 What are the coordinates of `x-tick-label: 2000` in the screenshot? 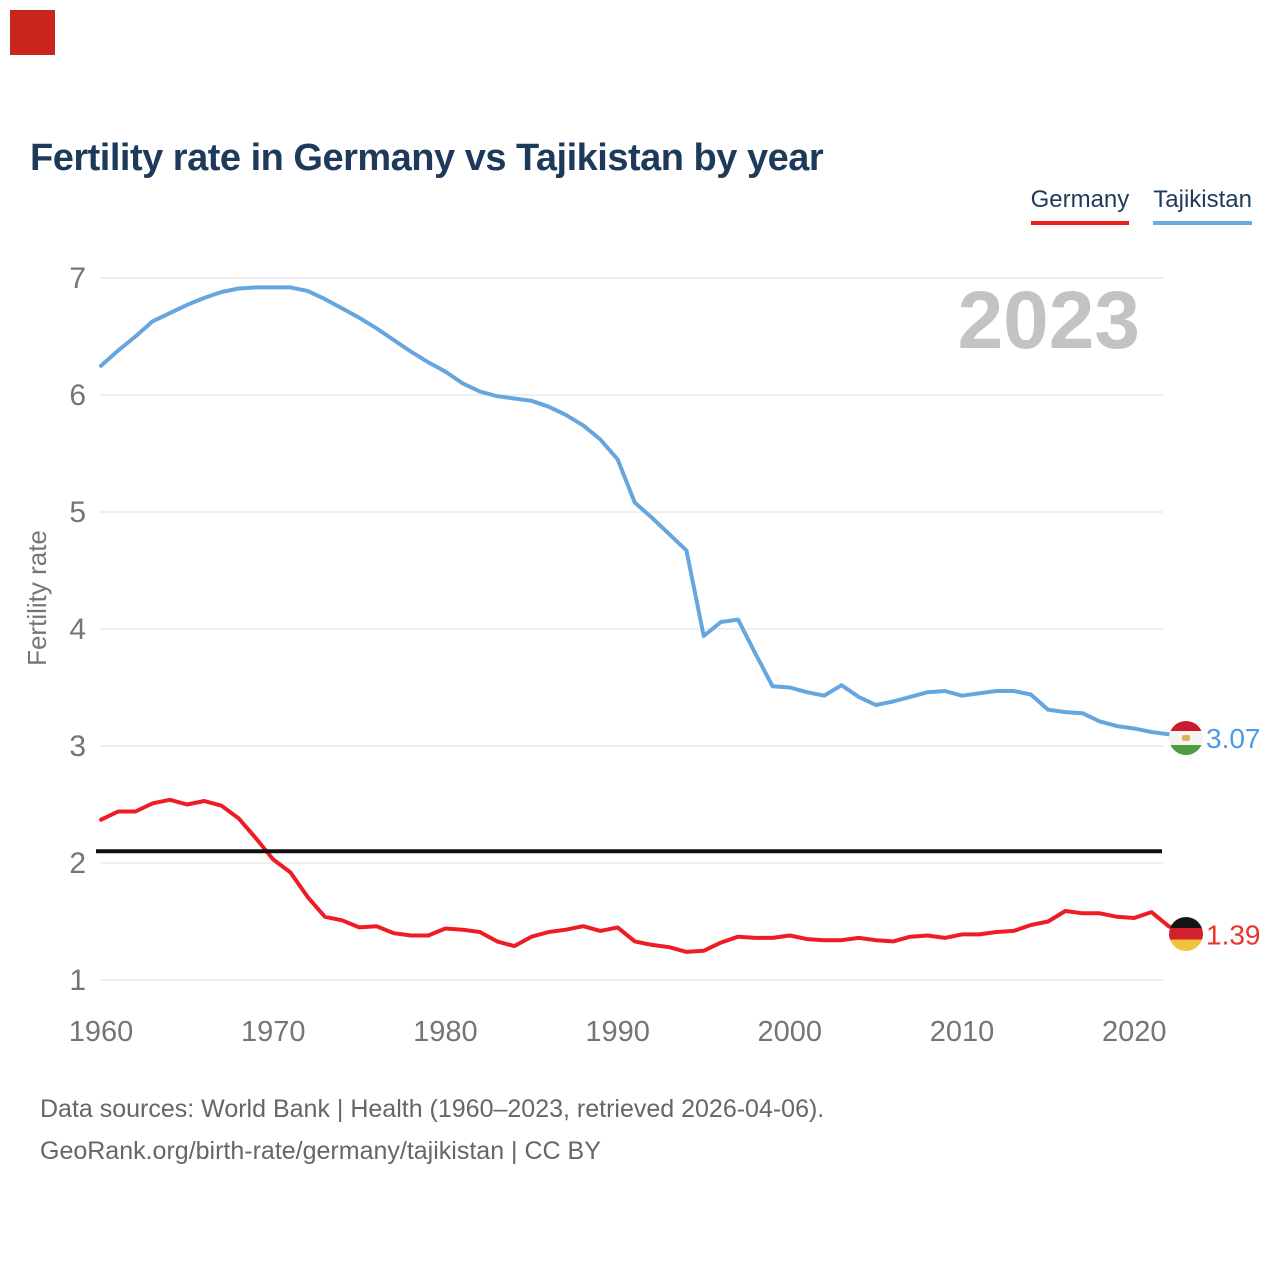 It's located at (790, 1032).